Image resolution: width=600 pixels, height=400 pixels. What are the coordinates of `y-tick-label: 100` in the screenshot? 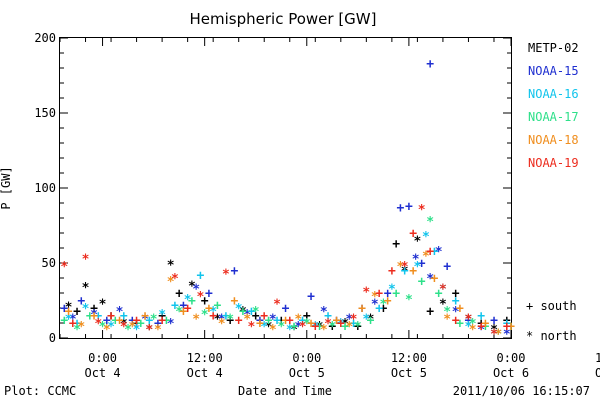 It's located at (45, 188).